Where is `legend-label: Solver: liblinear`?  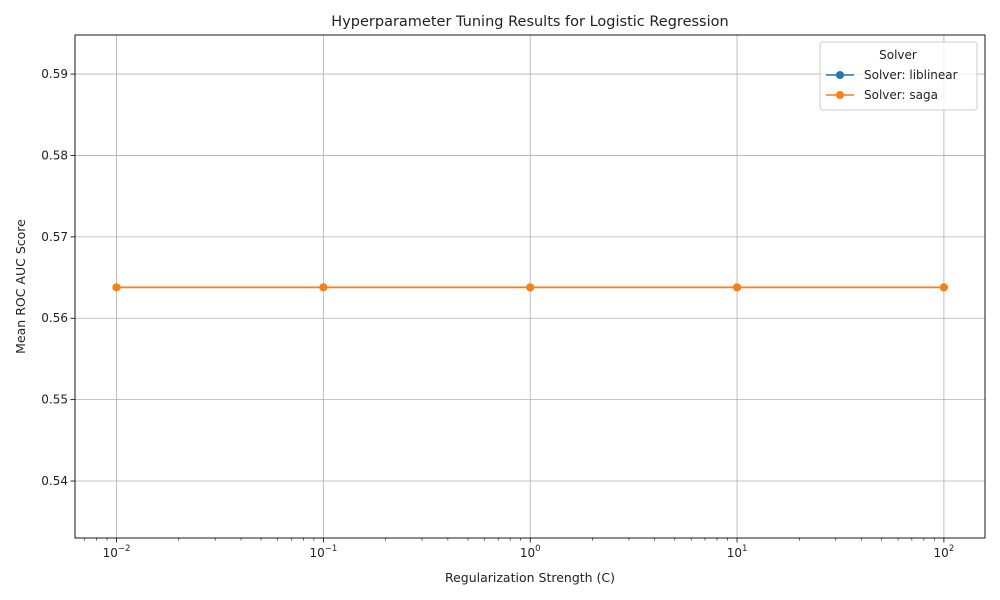 legend-label: Solver: liblinear is located at coordinates (911, 75).